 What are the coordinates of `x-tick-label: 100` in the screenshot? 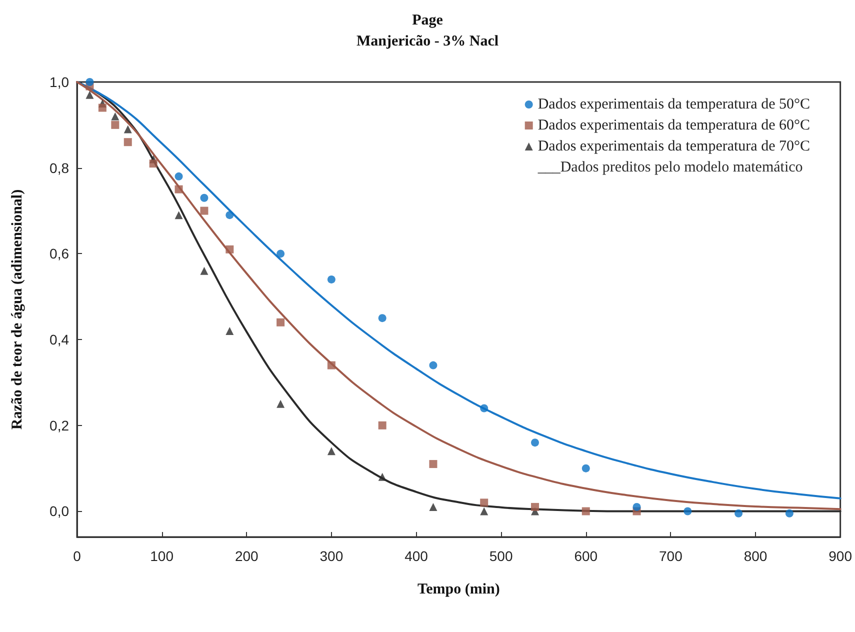 It's located at (162, 556).